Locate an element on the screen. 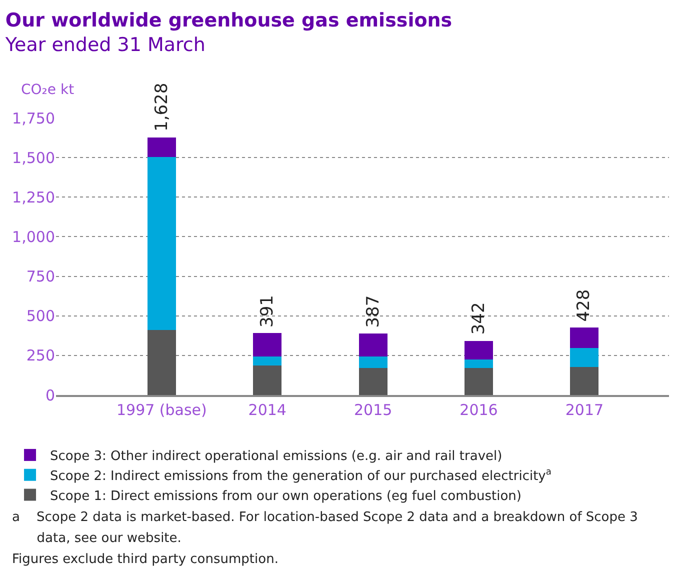 The width and height of the screenshot is (679, 585). y-axis-title: CO₂e kt is located at coordinates (48, 90).